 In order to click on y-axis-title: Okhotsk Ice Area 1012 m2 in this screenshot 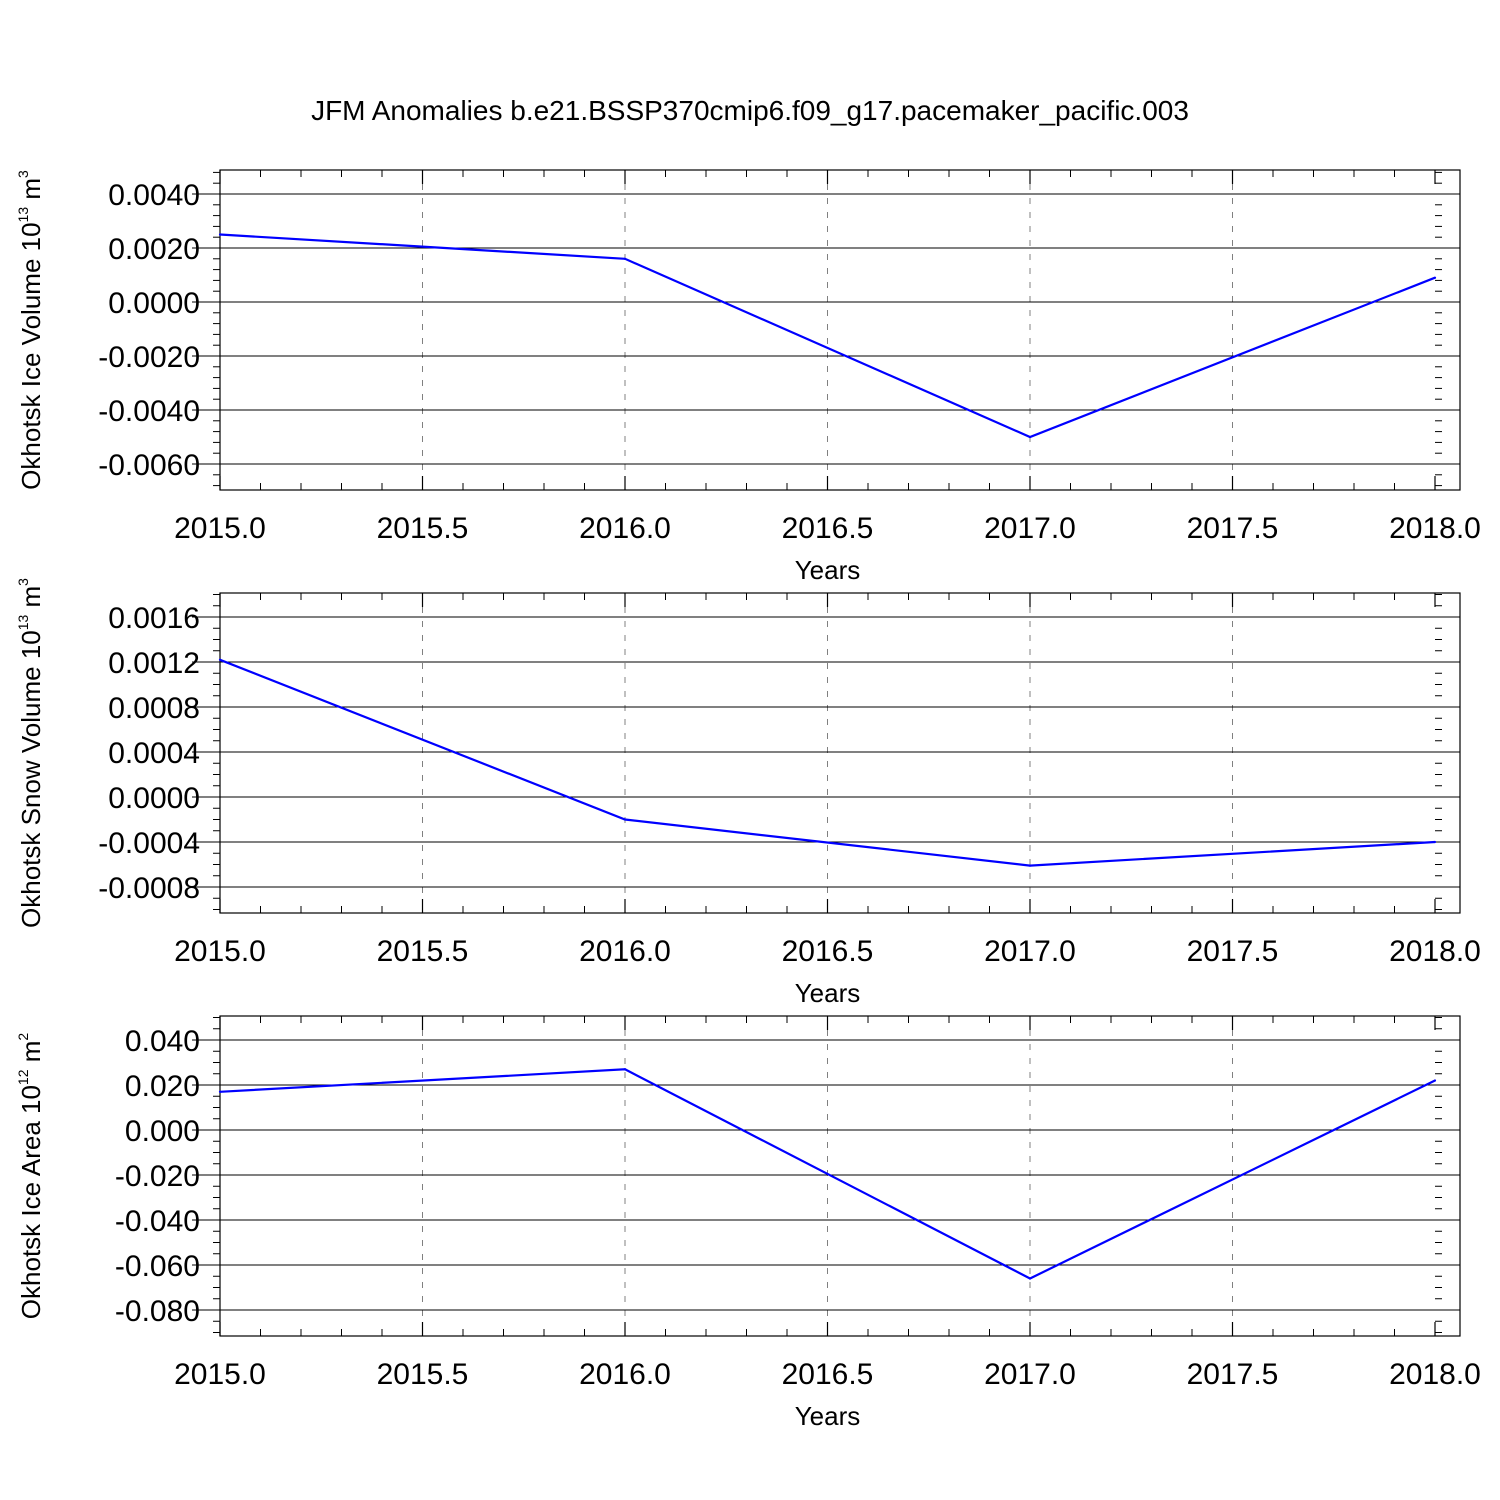, I will do `click(30, 1176)`.